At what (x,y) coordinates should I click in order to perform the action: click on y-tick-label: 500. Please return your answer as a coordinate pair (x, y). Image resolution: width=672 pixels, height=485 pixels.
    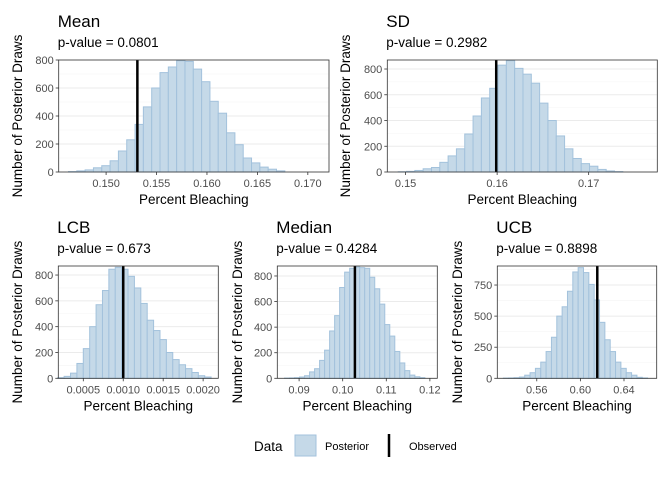
    Looking at the image, I should click on (483, 317).